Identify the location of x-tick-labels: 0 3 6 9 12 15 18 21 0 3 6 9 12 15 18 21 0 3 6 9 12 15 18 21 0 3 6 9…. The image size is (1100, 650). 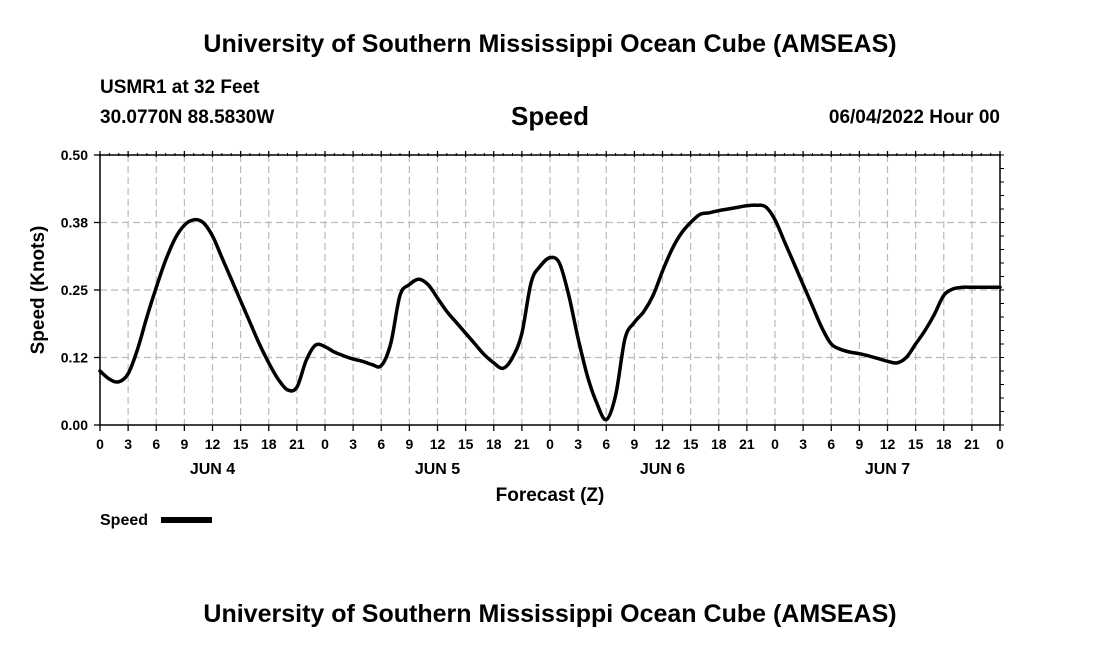
(550, 444).